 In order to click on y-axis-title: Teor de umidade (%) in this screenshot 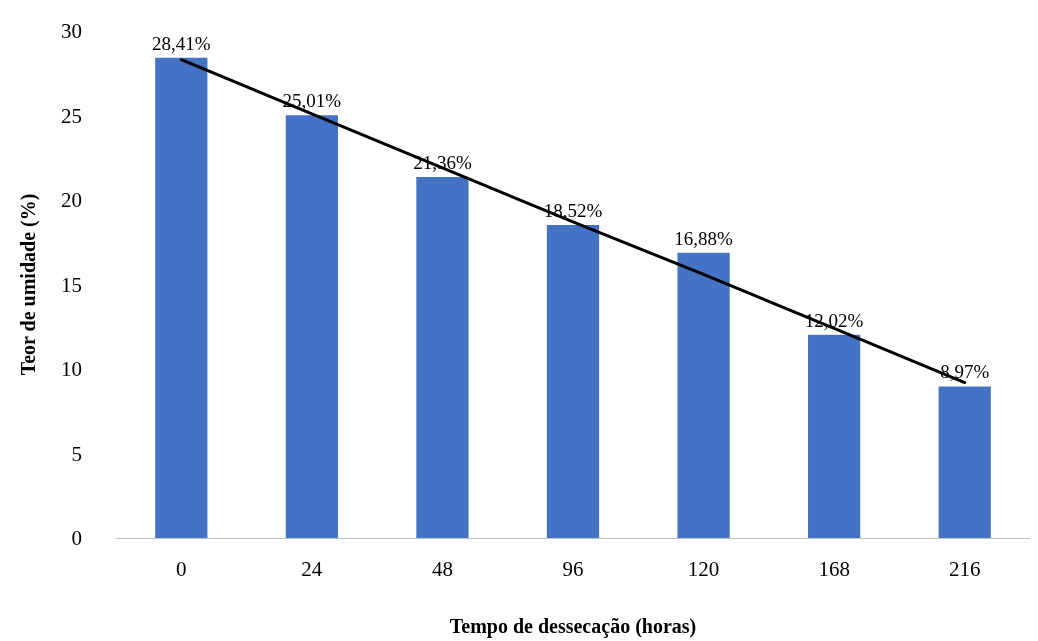, I will do `click(28, 284)`.